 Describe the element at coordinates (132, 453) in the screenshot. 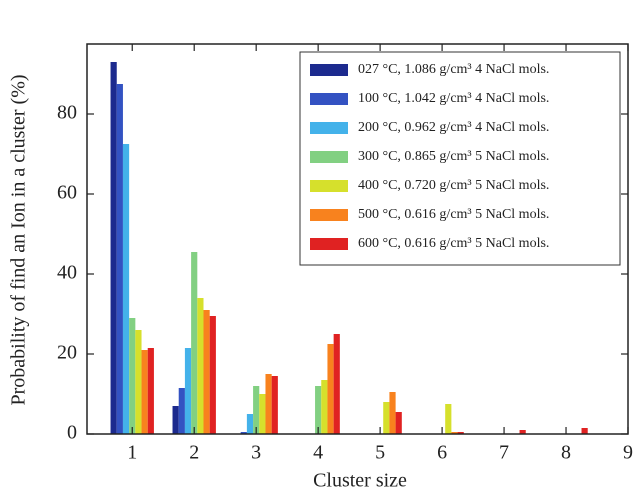

I see `x-tick-label: 1` at that location.